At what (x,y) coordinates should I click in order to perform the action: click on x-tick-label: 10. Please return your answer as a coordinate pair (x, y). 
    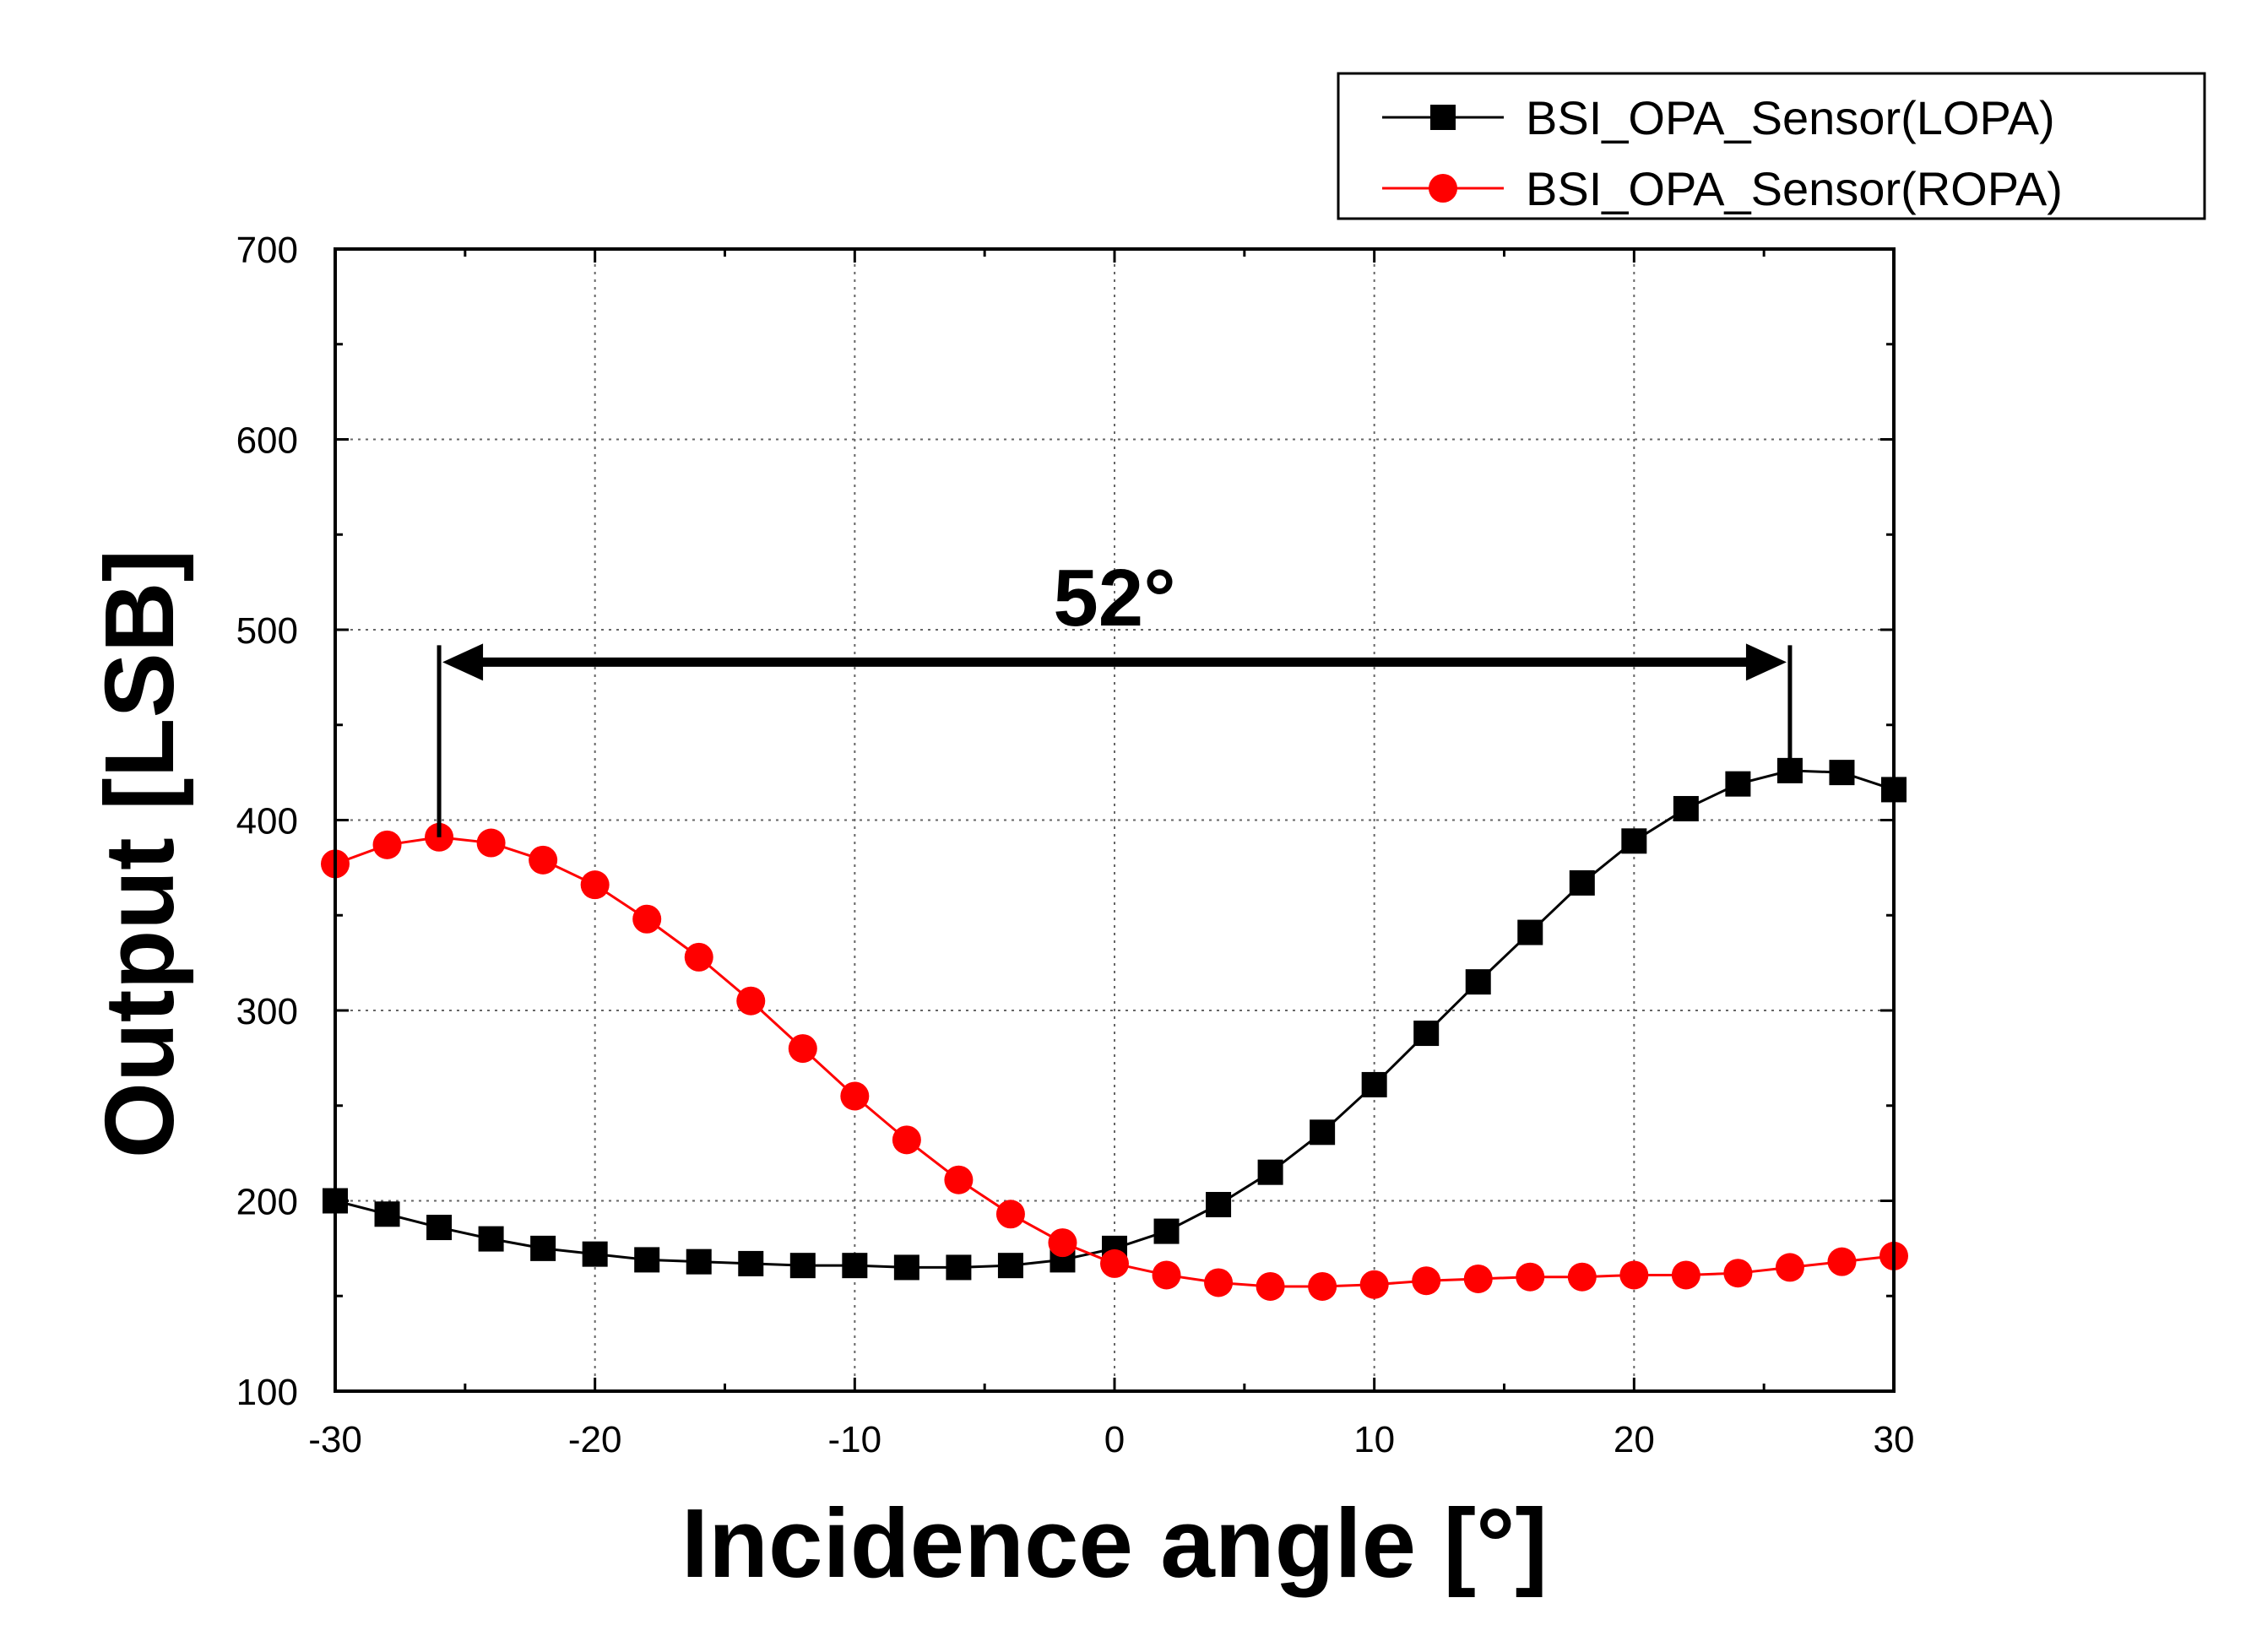
    Looking at the image, I should click on (1374, 1439).